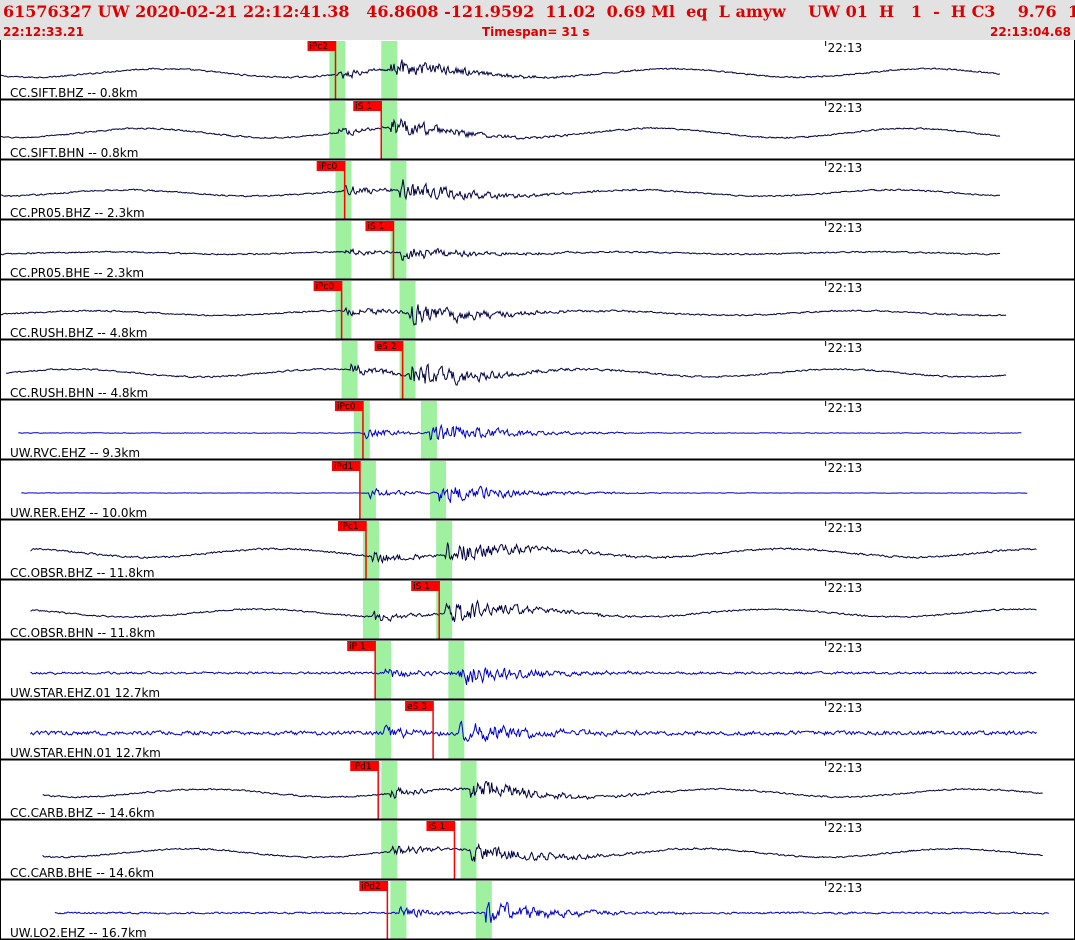  Describe the element at coordinates (78, 933) in the screenshot. I see `station-label: UW.LO2.EHZ -- 16.7km` at that location.